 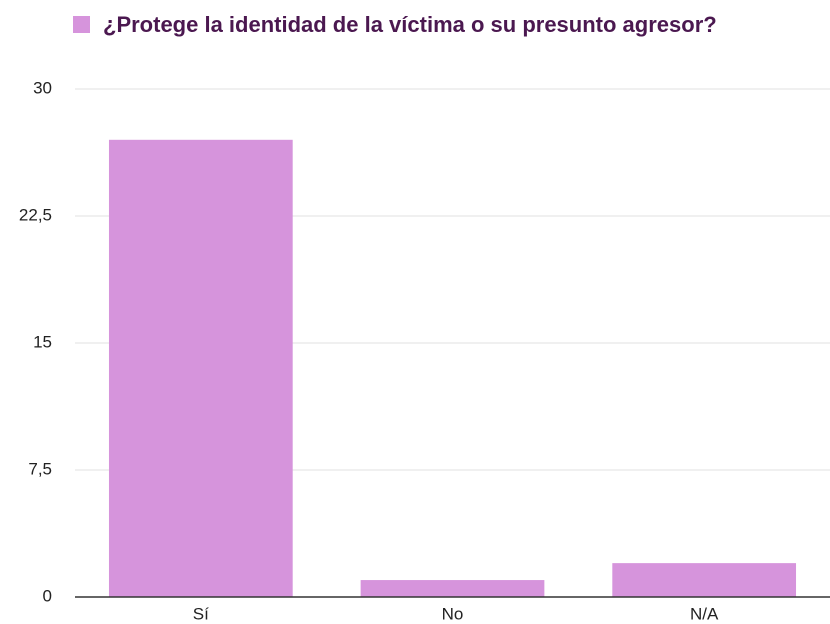 What do you see at coordinates (42, 341) in the screenshot?
I see `y-tick-label: 15` at bounding box center [42, 341].